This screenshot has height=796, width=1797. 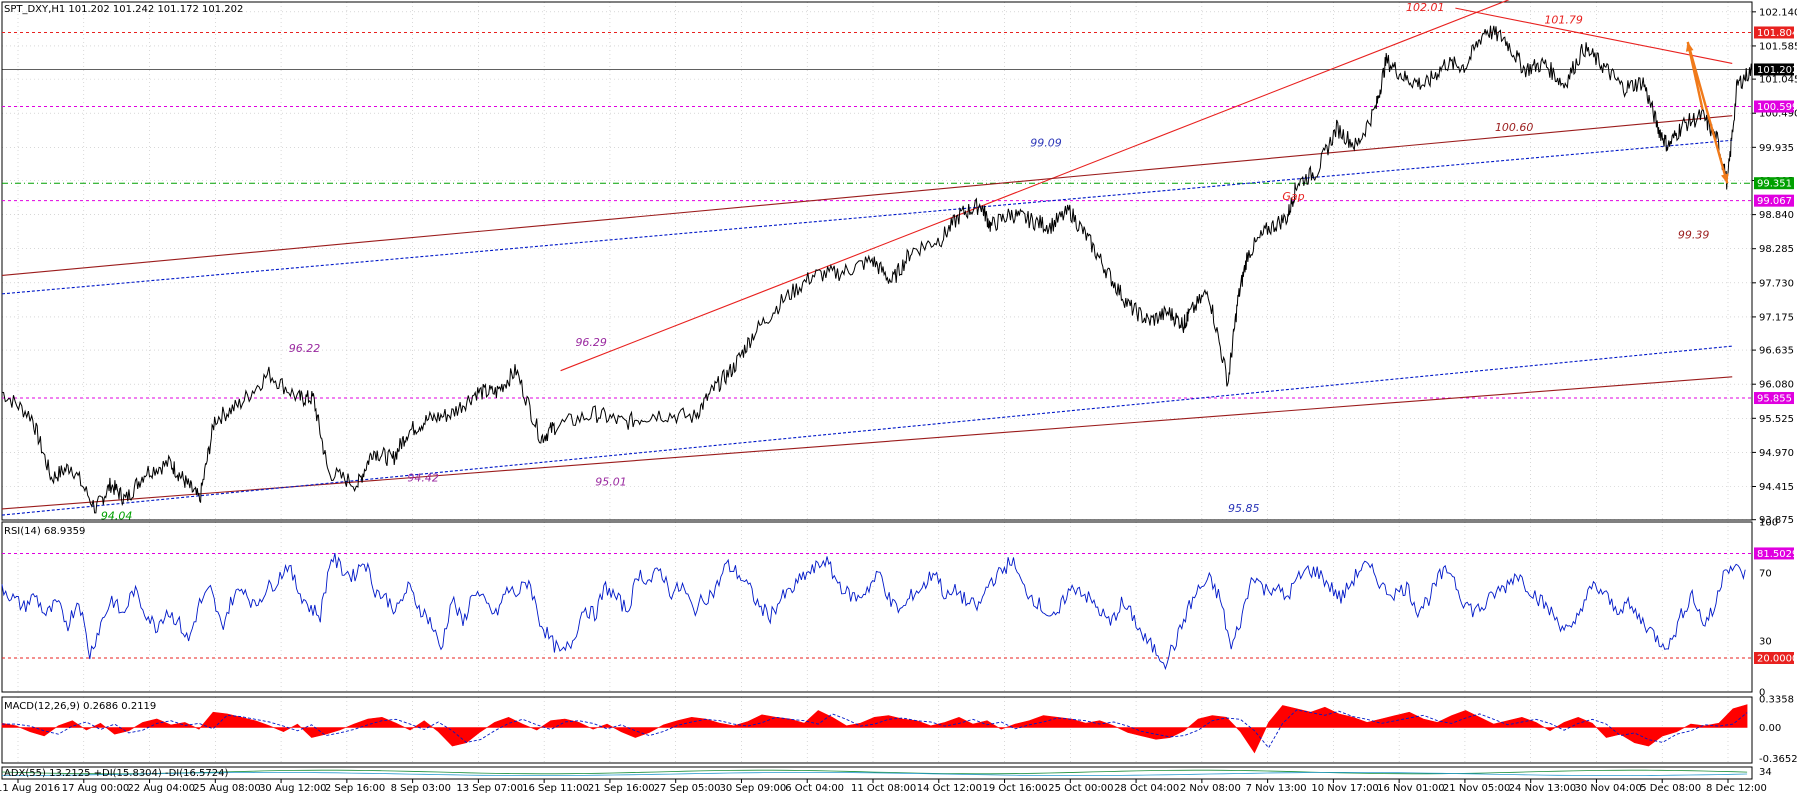 What do you see at coordinates (1015, 788) in the screenshot?
I see `x-tick-label: 19 Oct 16:00` at bounding box center [1015, 788].